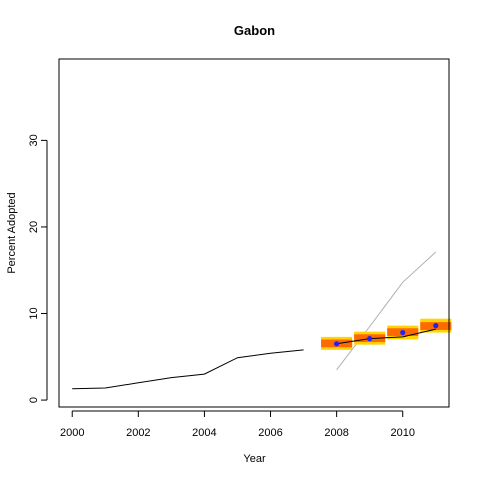  I want to click on y-tick-label: 0, so click(34, 400).